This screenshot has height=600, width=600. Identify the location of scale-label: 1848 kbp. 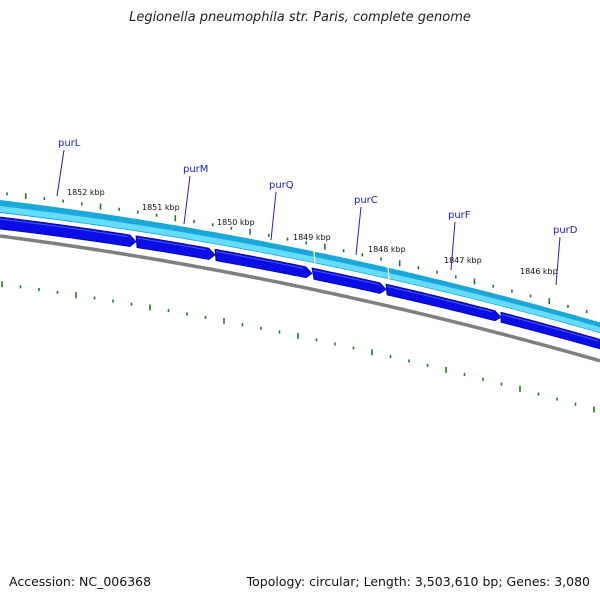
(387, 249).